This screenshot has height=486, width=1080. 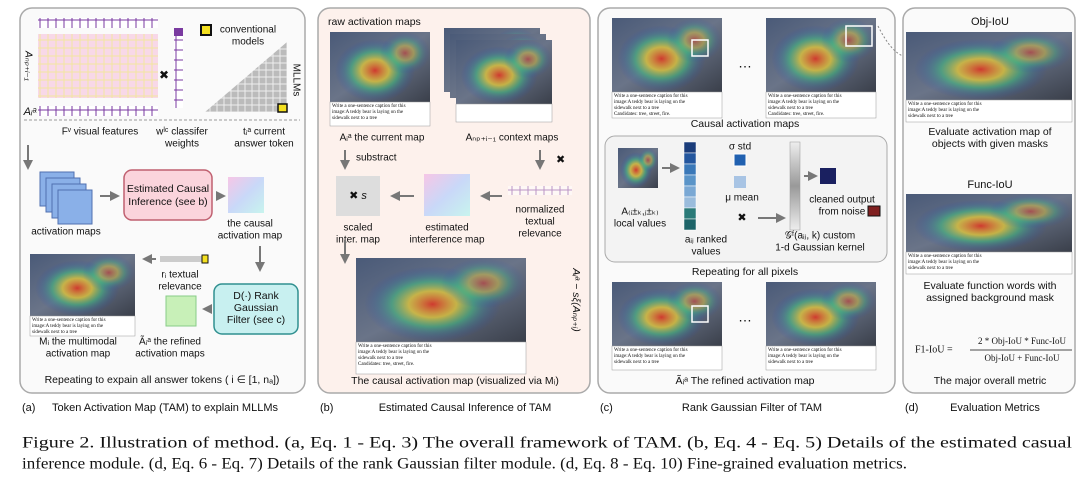 I want to click on scaled-box, so click(x=358, y=196).